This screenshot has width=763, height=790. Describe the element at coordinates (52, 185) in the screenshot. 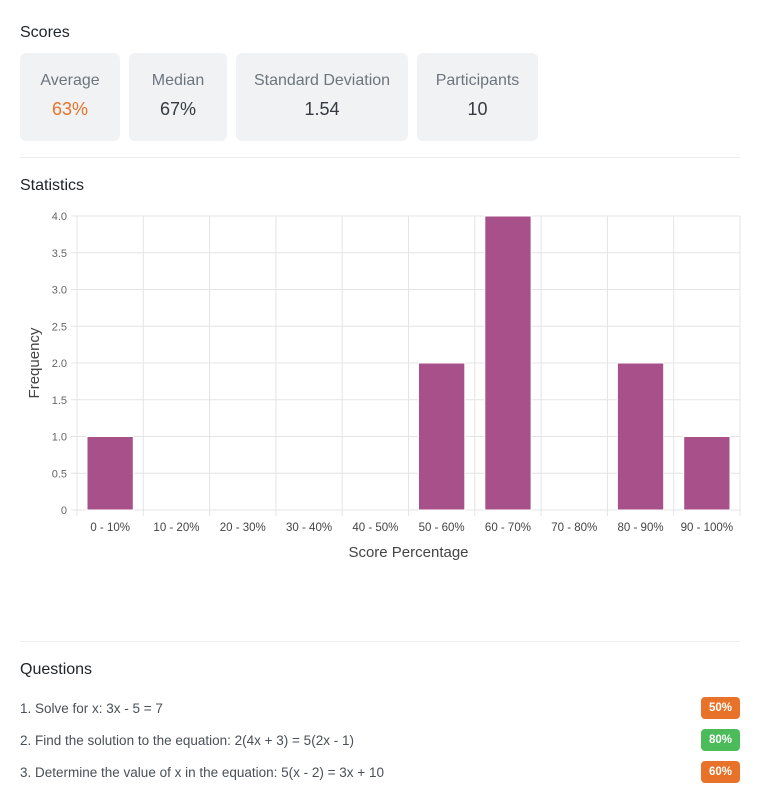

I see `statistics-heading: Statistics` at that location.